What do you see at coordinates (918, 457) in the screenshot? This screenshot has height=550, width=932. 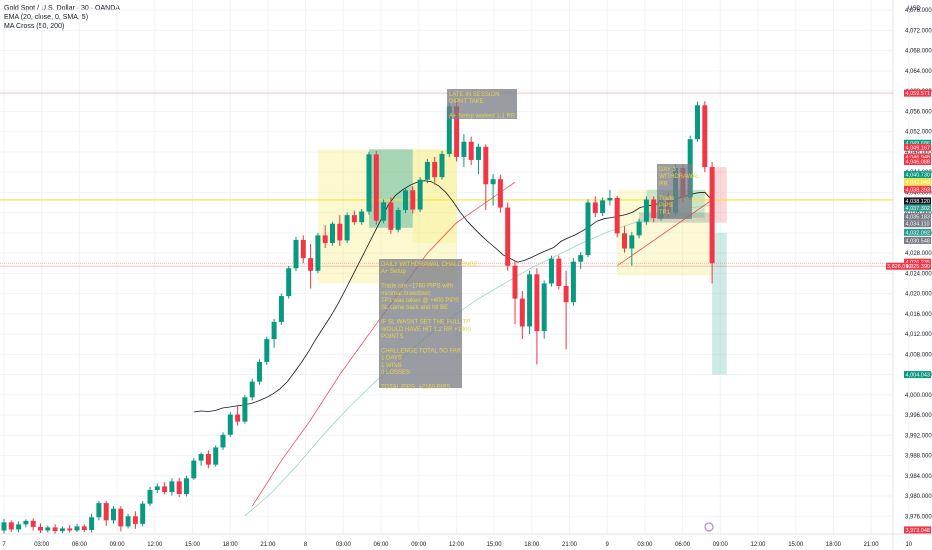 I see `price-tick-label: 3,988.000` at bounding box center [918, 457].